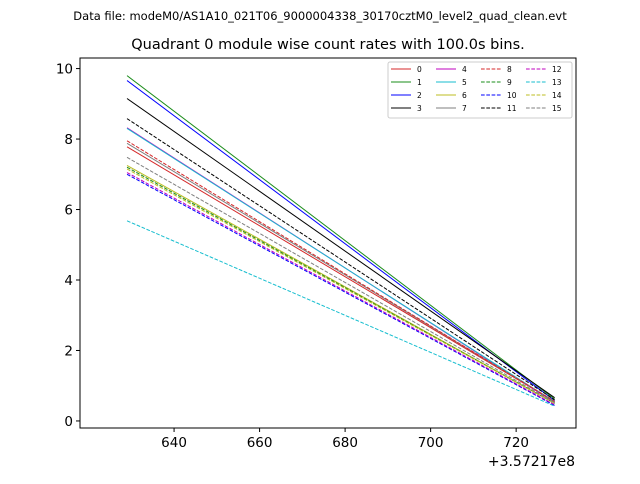 The width and height of the screenshot is (640, 484). Describe the element at coordinates (464, 108) in the screenshot. I see `legend-label-7: 7` at that location.